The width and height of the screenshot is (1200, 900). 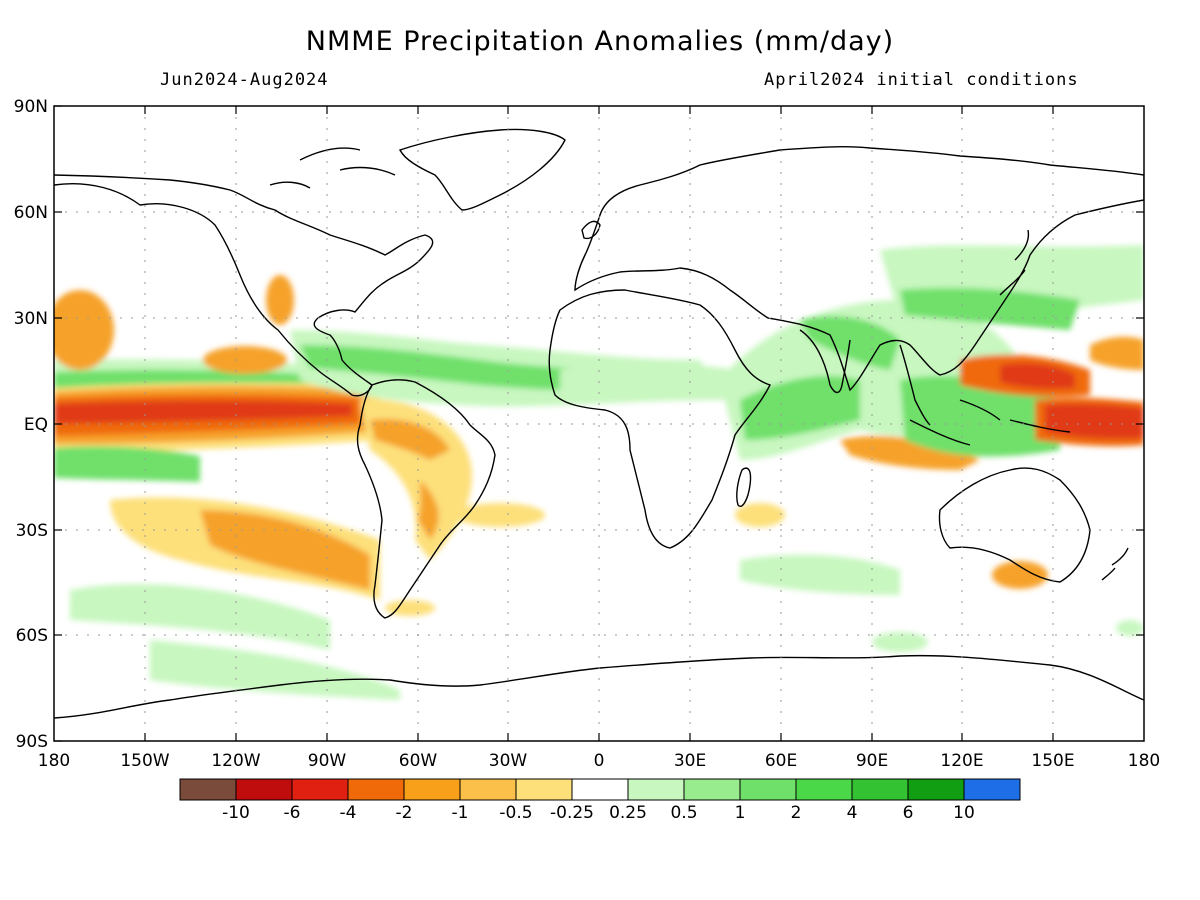 What do you see at coordinates (244, 285) in the screenshot?
I see `north-america-outline` at bounding box center [244, 285].